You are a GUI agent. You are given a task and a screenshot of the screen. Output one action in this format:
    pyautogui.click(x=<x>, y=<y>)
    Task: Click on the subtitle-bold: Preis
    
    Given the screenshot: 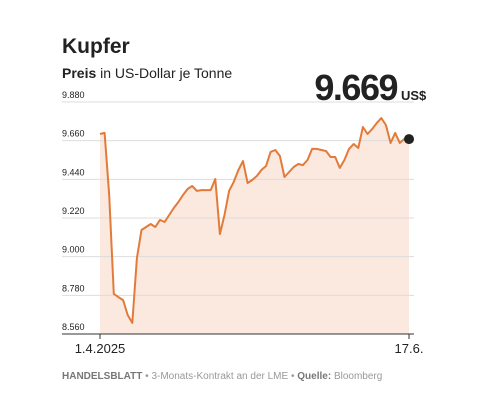 What is the action you would take?
    pyautogui.click(x=79, y=73)
    